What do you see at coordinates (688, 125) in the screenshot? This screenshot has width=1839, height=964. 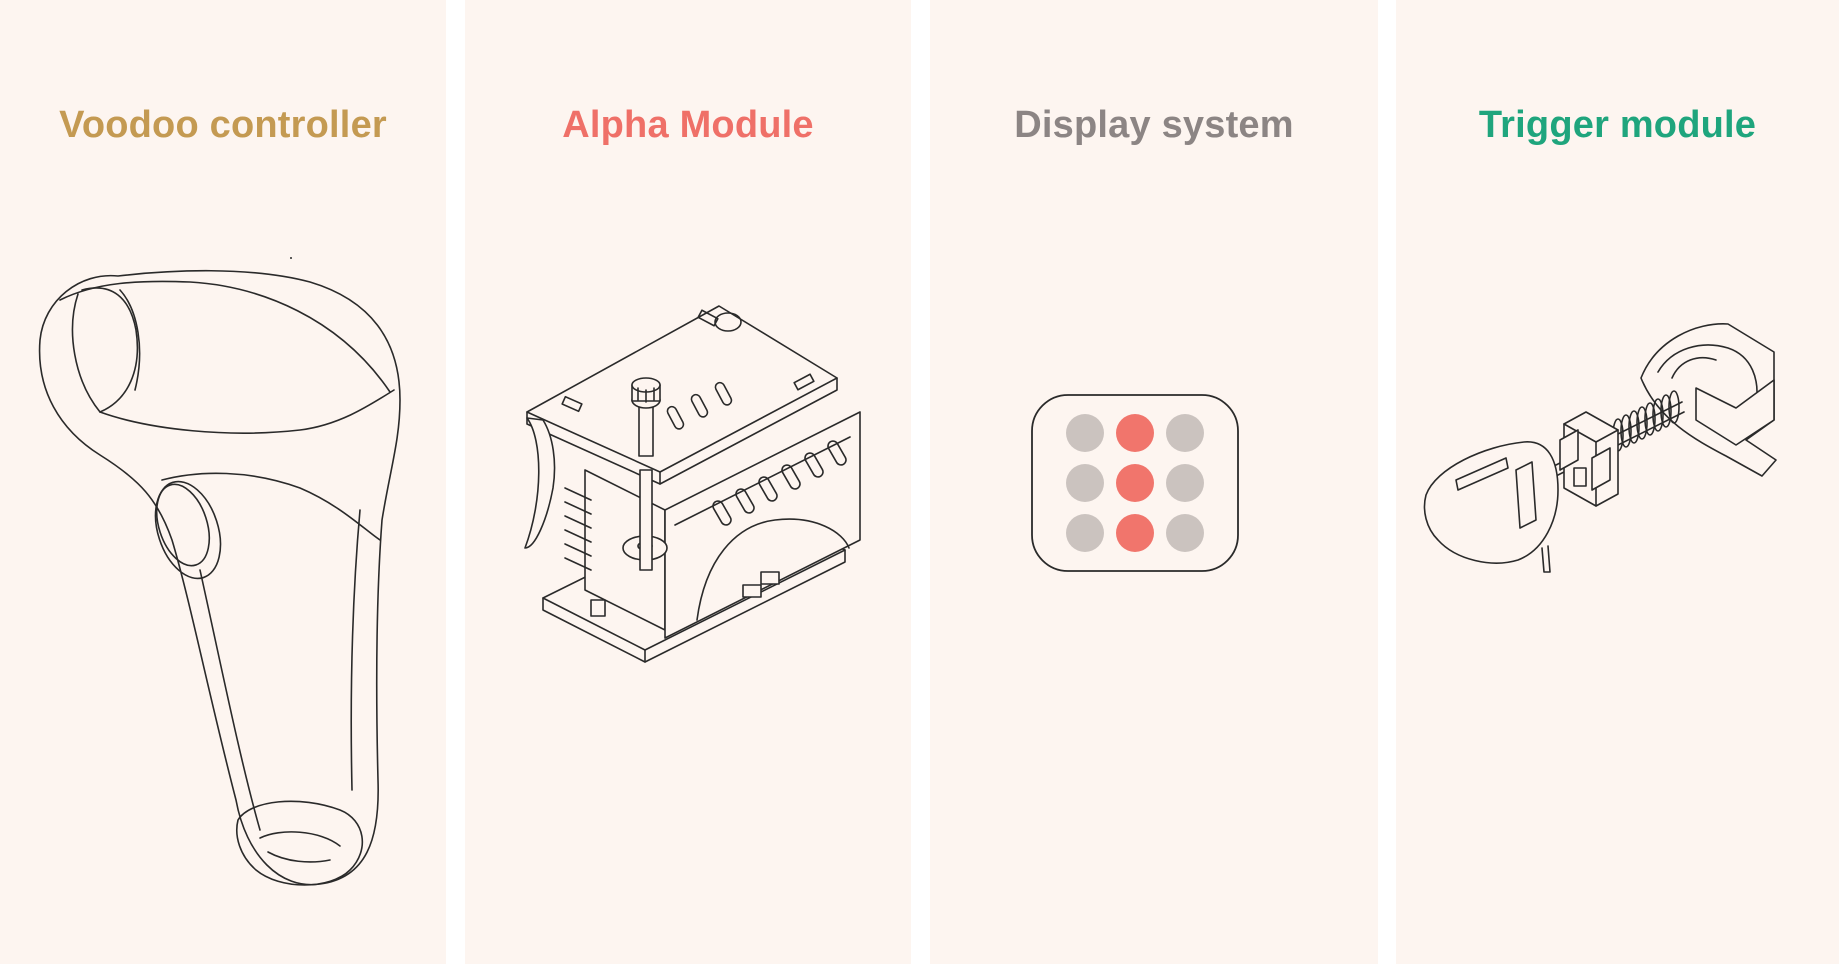 I see `panel-title-alpha-module: Alpha Module` at bounding box center [688, 125].